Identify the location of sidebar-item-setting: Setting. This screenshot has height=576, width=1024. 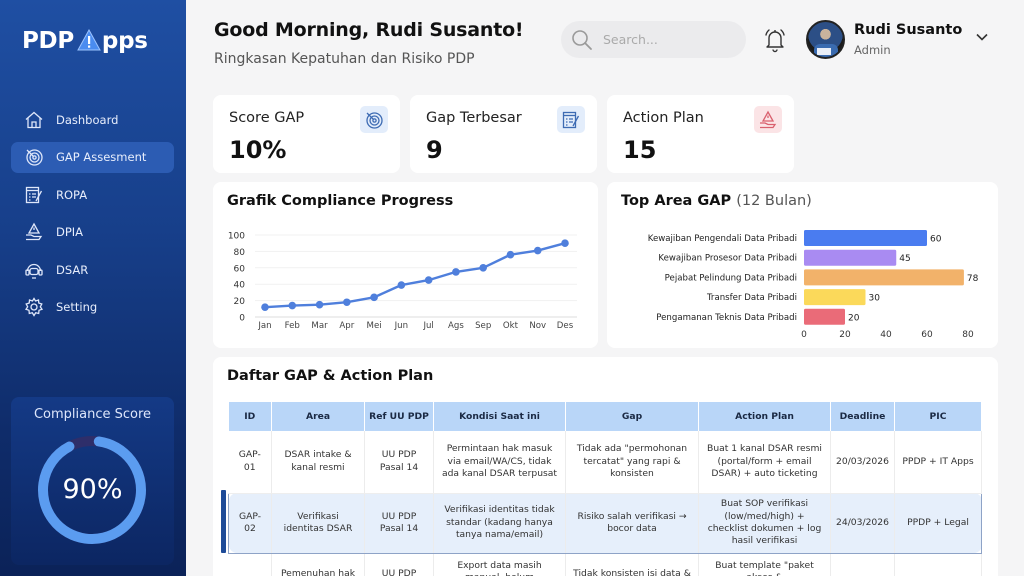
(92, 307).